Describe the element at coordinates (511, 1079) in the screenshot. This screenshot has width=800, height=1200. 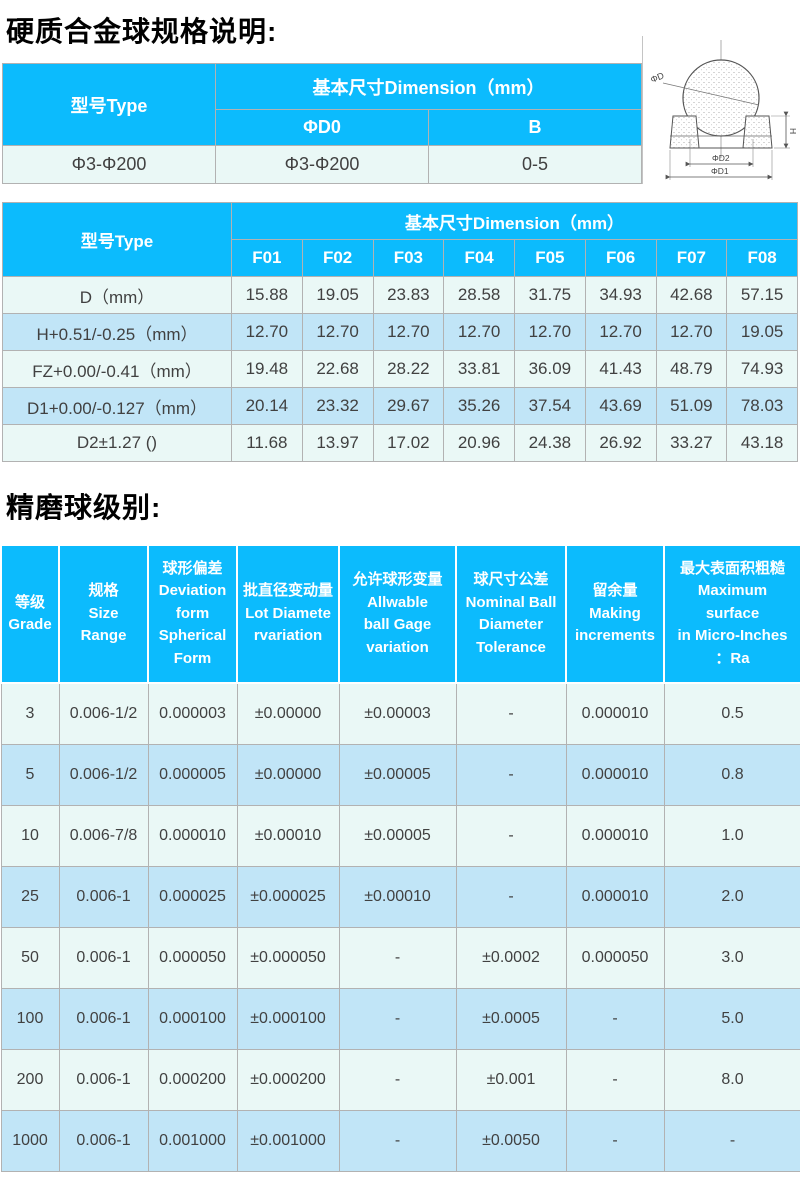
I see `table-cell: ±0.001` at that location.